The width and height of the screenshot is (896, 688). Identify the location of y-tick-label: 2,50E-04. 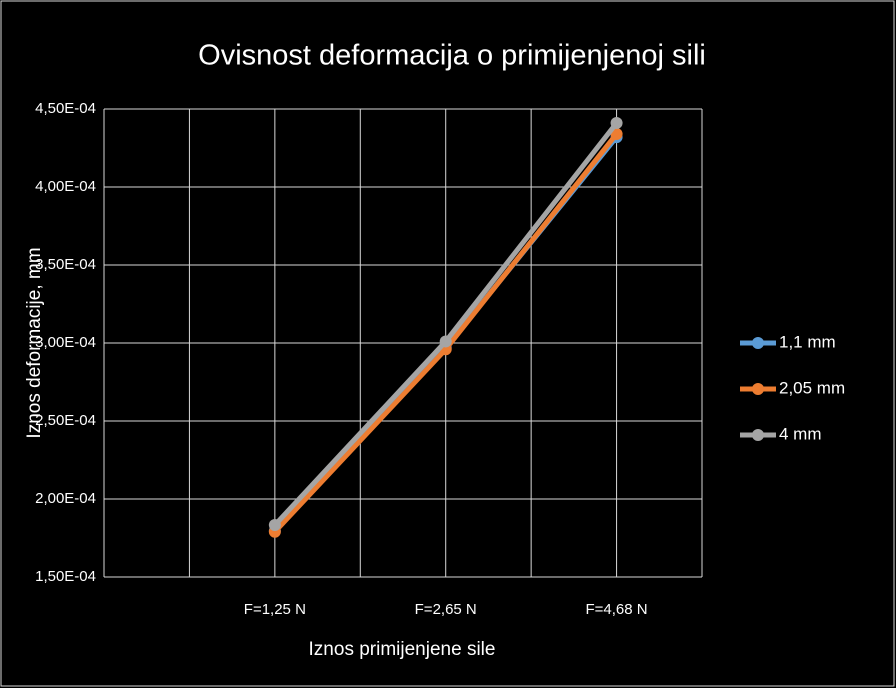
(65, 420).